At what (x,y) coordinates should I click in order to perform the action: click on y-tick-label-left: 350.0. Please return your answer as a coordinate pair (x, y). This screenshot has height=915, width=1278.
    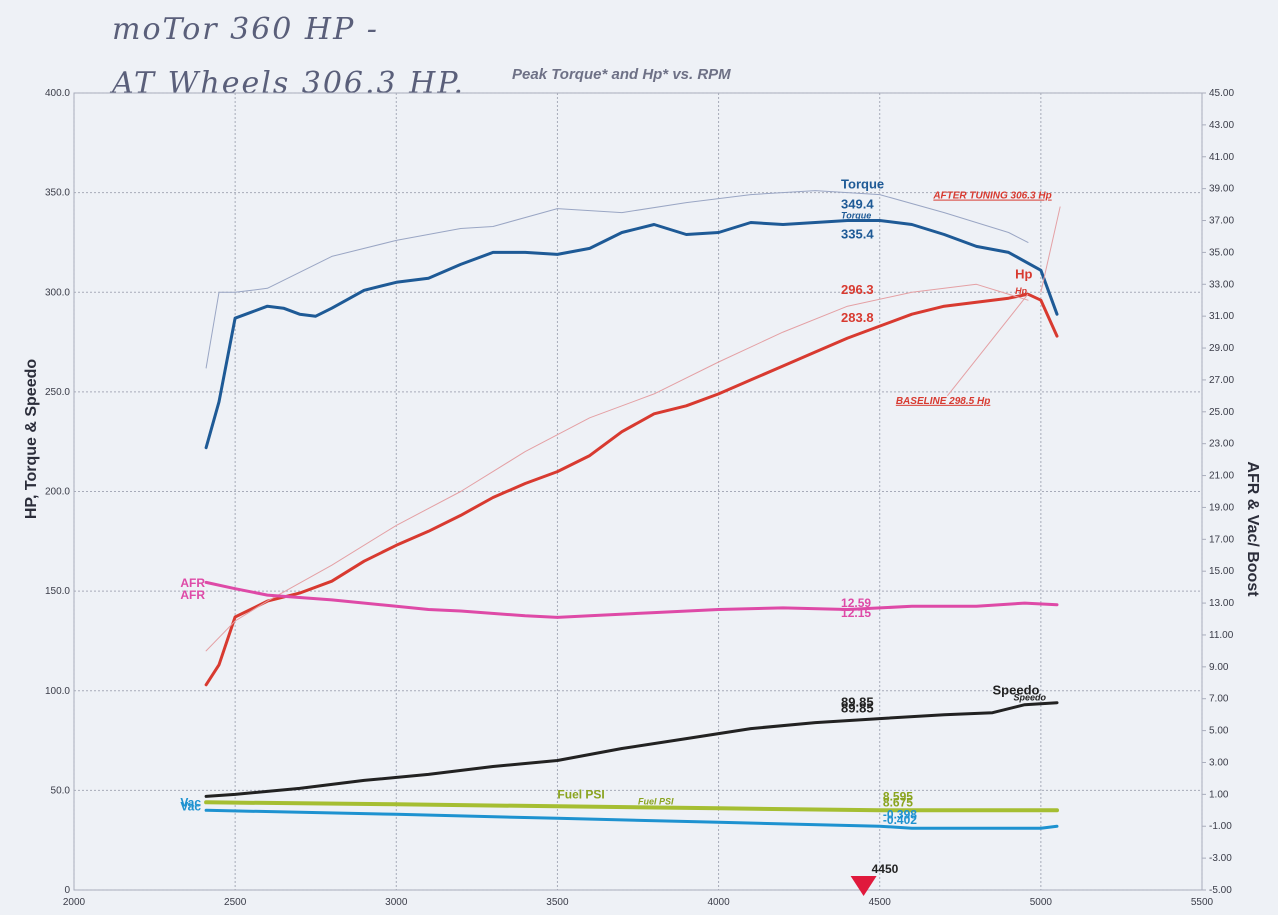
    Looking at the image, I should click on (57, 193).